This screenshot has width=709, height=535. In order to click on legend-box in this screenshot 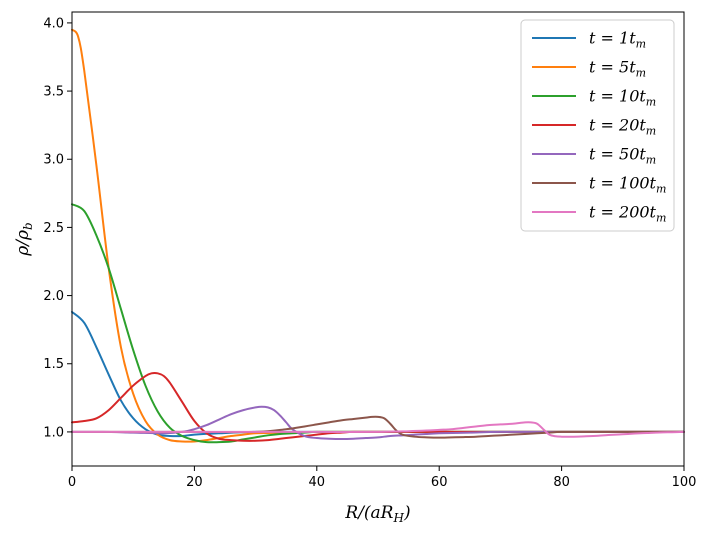, I will do `click(597, 125)`.